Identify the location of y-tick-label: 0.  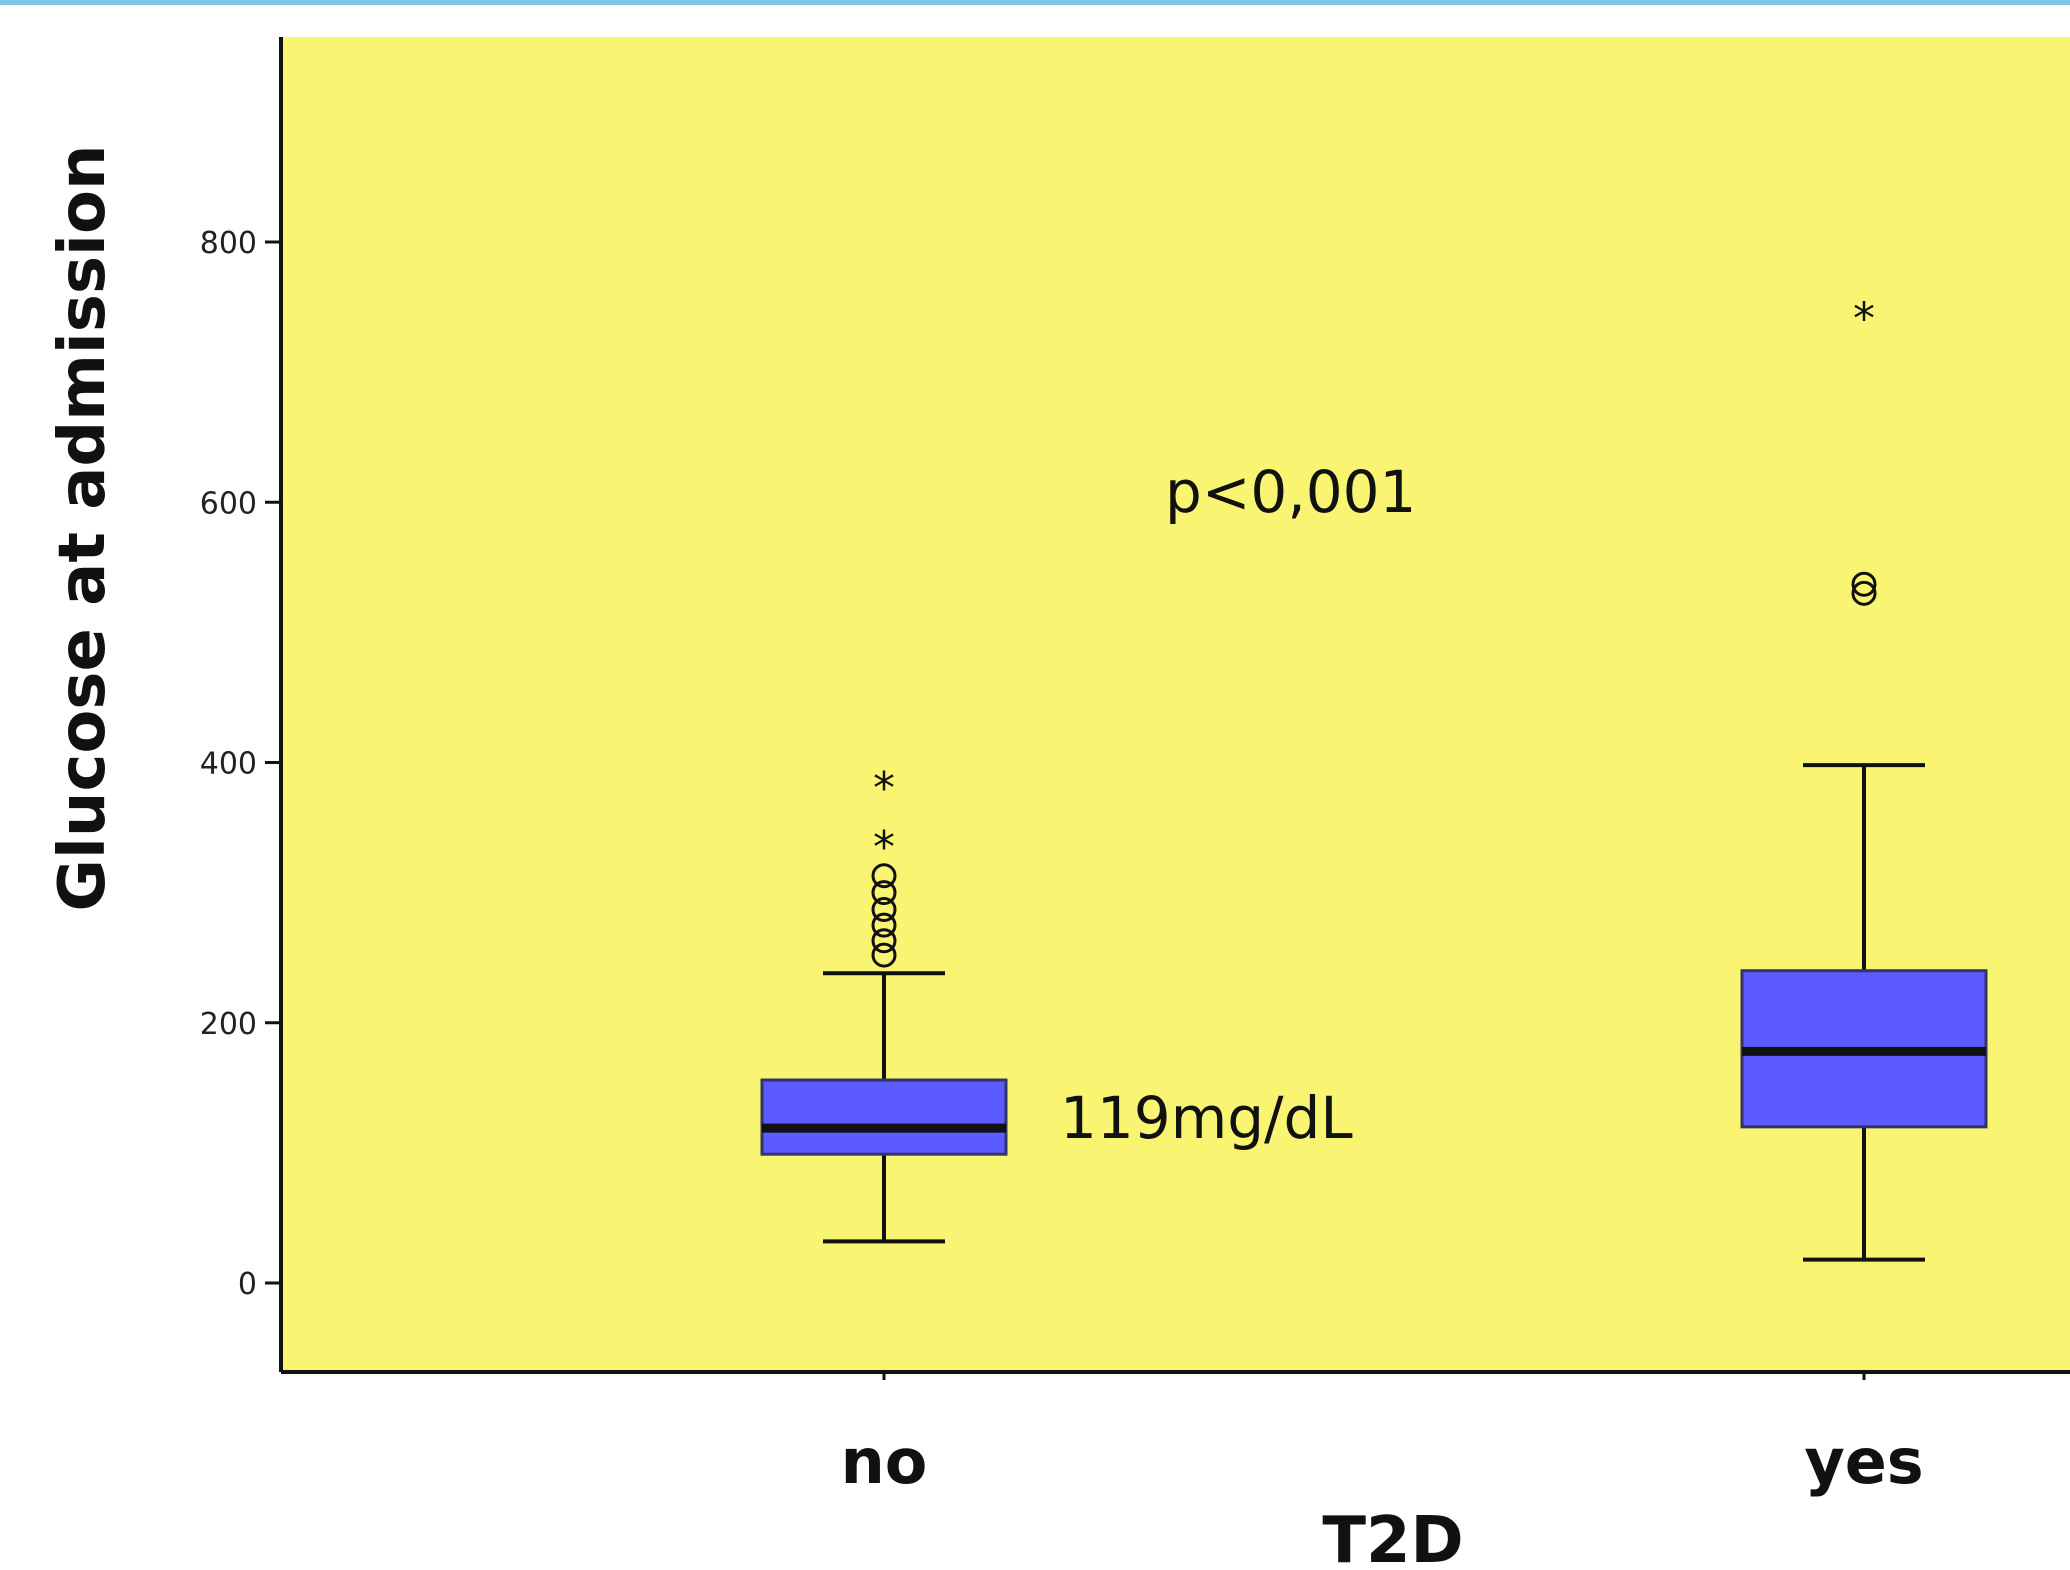
(247, 1284).